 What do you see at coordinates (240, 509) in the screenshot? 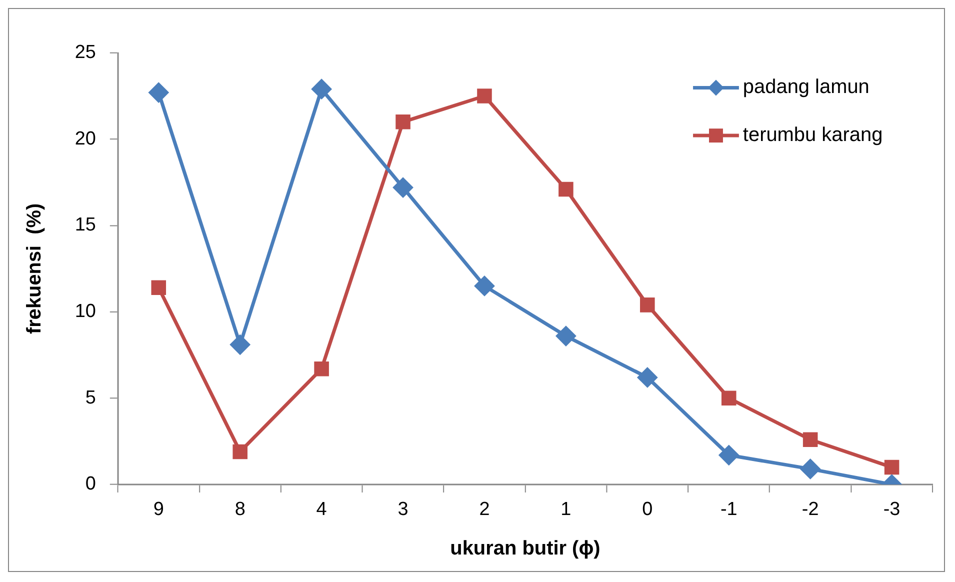
I see `x-tick-label: 8` at bounding box center [240, 509].